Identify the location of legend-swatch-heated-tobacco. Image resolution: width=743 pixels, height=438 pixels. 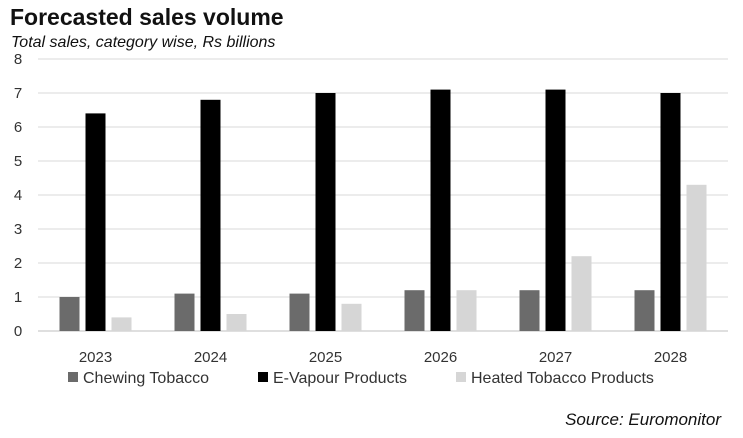
(461, 377).